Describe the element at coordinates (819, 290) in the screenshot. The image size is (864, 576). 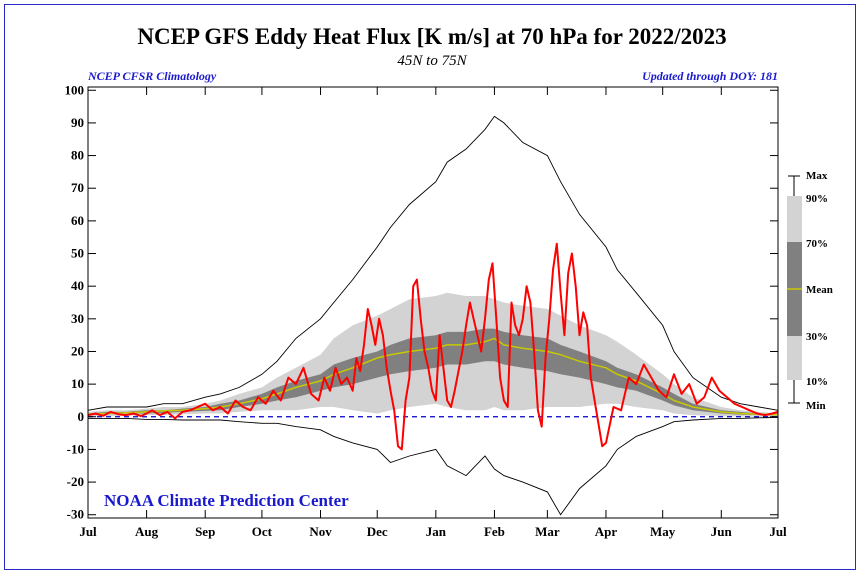
I see `legend-mean-label: Mean` at that location.